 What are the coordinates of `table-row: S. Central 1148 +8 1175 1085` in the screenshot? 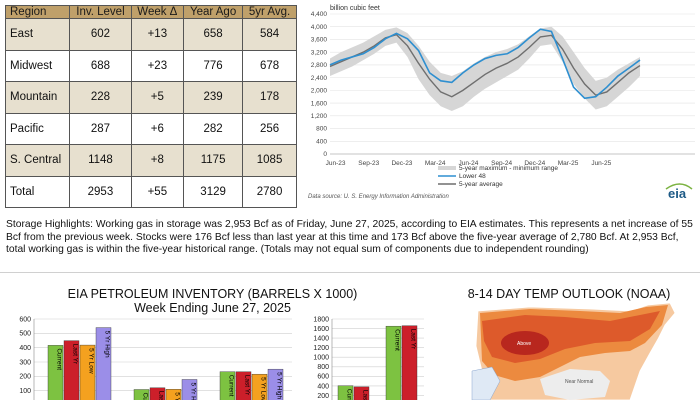 It's located at (150, 160).